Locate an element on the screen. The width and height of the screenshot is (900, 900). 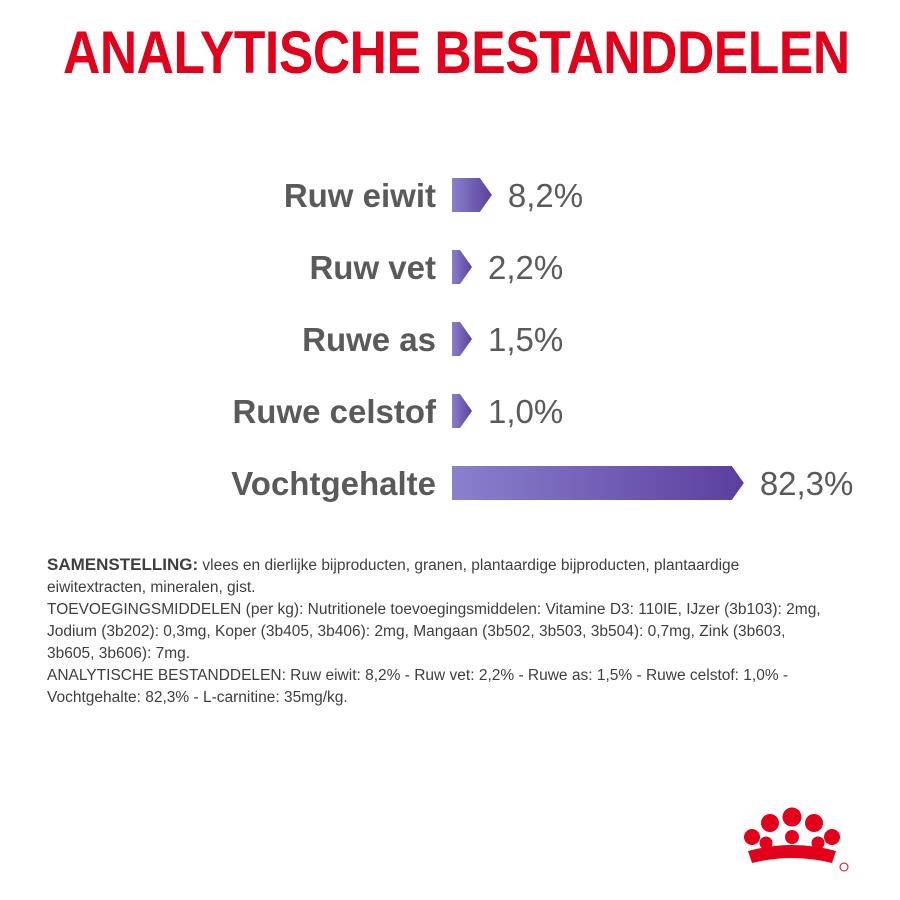
composition-heading: SAMENSTELLING: is located at coordinates (123, 564).